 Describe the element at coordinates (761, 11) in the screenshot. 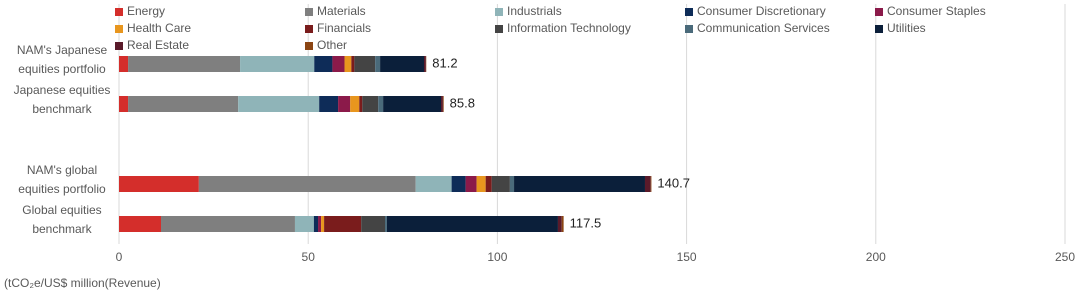

I see `legend-label: Consumer Discretionary` at that location.